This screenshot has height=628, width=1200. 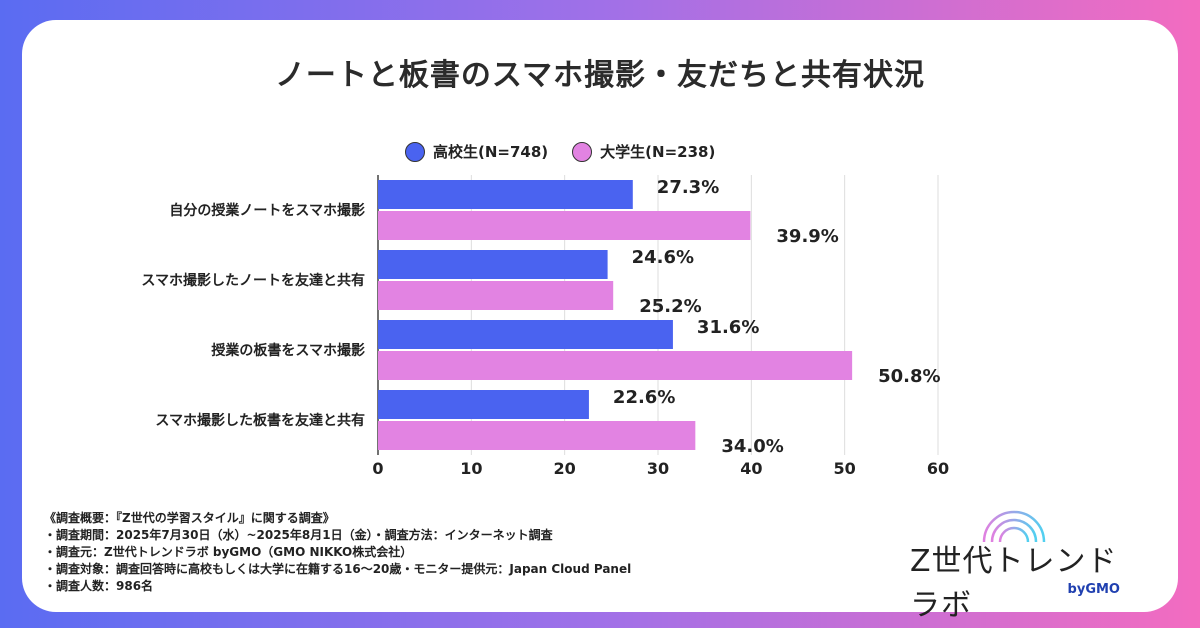 I want to click on legend: 高校生(N=748) 大学生(N=238), so click(x=560, y=151).